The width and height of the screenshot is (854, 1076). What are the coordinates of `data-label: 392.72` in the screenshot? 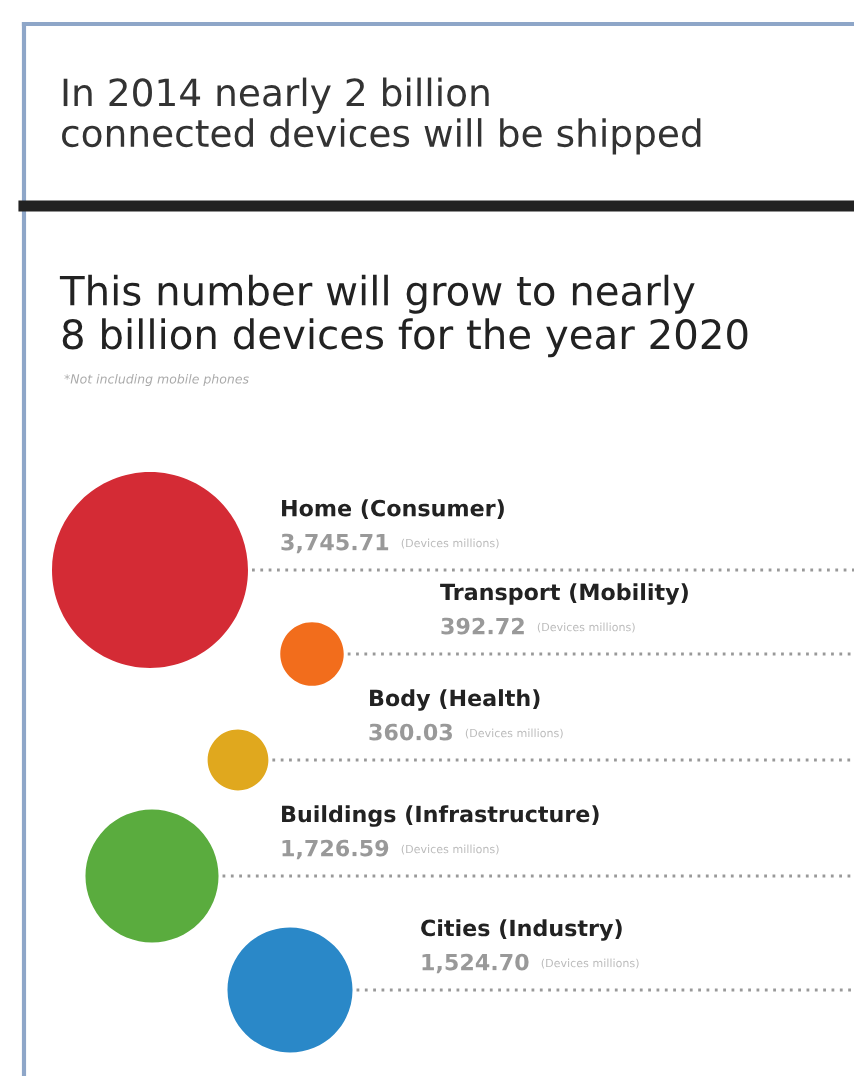 It's located at (482, 626).